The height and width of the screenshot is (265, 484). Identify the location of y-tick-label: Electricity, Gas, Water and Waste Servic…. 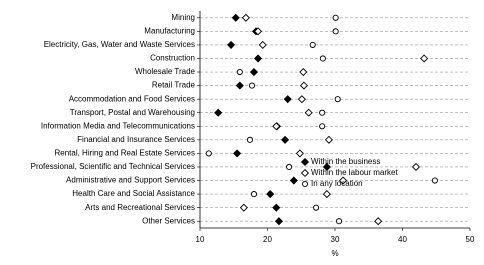
(119, 44).